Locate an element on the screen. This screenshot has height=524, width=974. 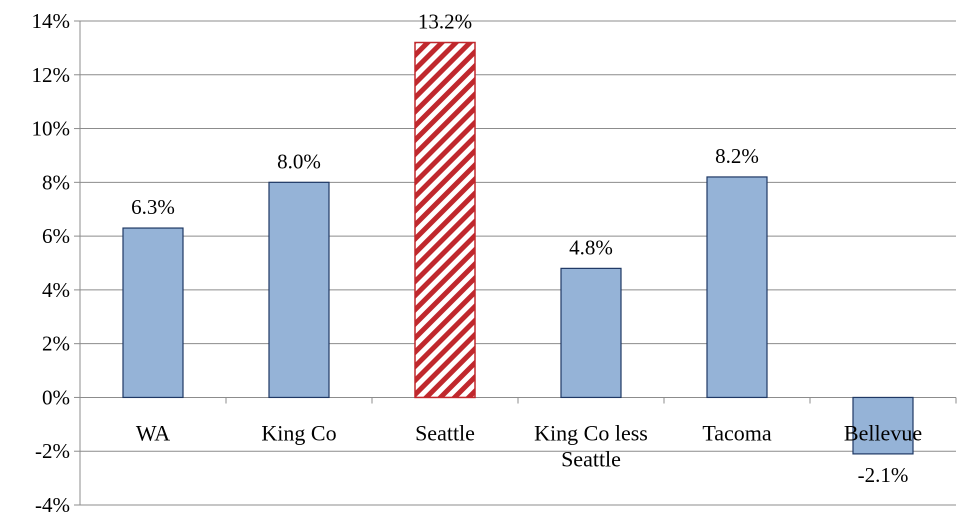
y-tick-label: 0% is located at coordinates (56, 397).